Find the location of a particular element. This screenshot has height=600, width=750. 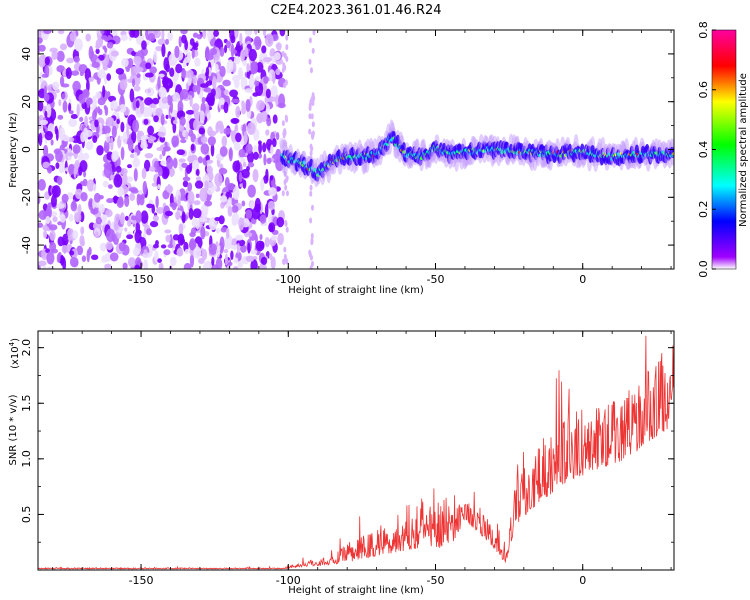

y-tick-label: 1.5 is located at coordinates (26, 404).